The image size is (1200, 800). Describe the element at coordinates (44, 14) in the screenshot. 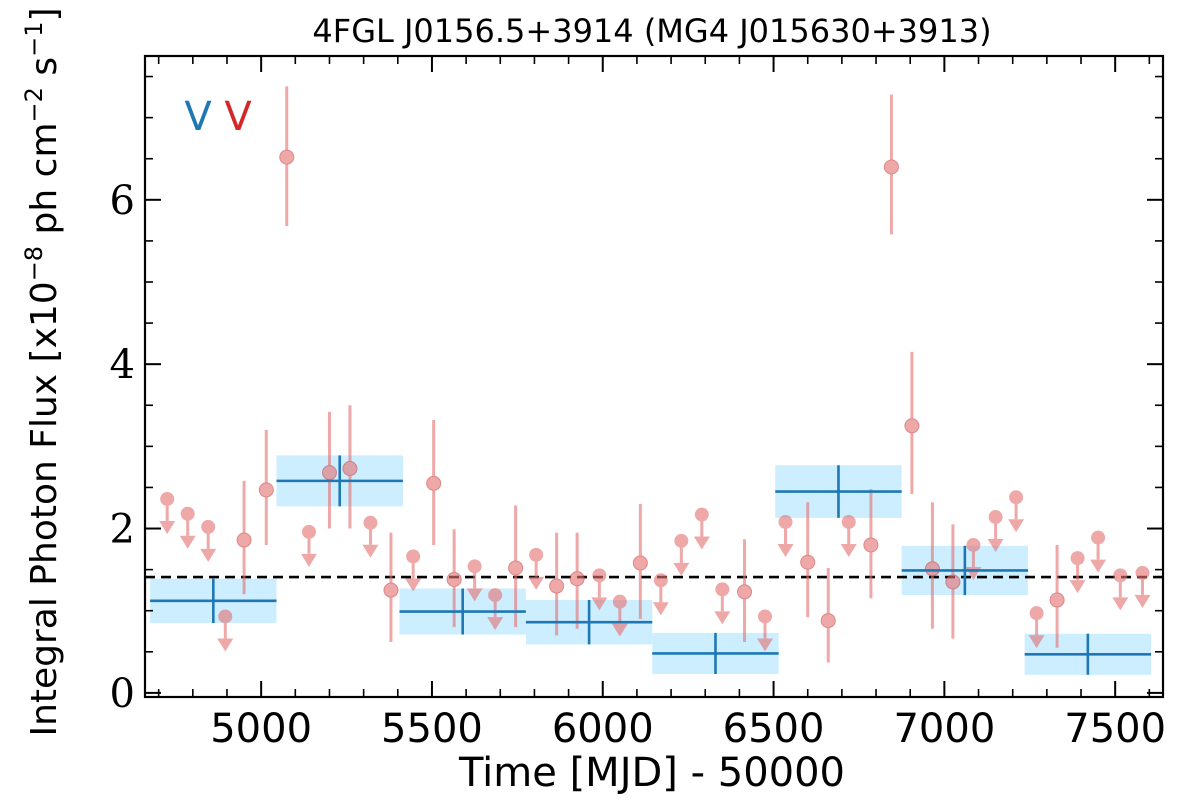

I see `y-axis-label-end: ]` at that location.